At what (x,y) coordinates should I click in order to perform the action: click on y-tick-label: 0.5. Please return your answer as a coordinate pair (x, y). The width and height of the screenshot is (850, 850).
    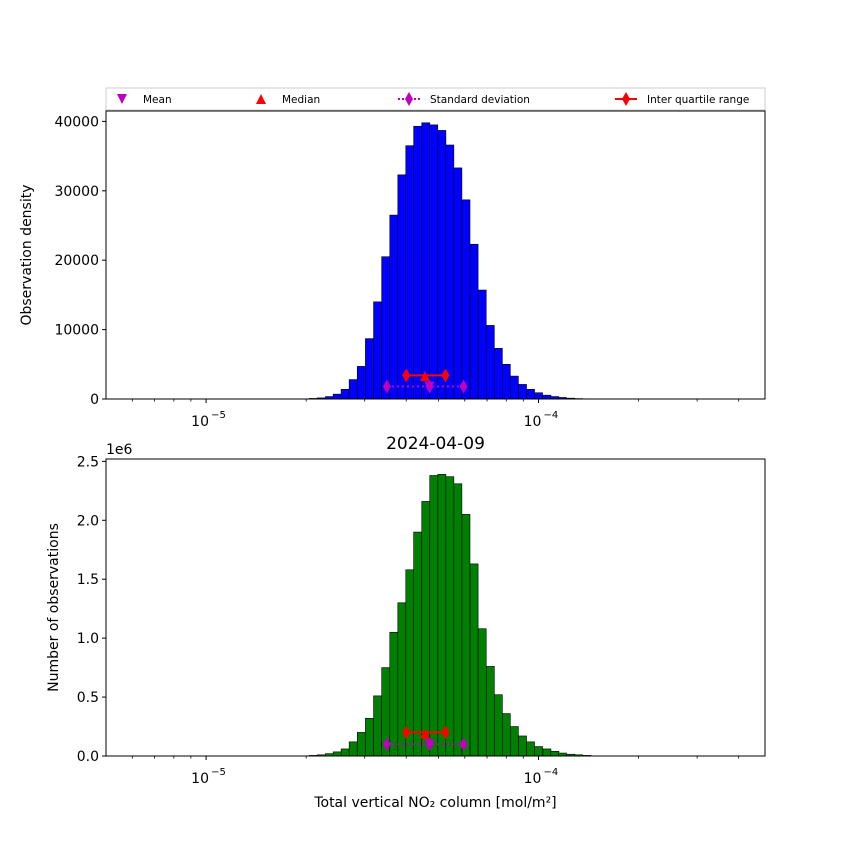
    Looking at the image, I should click on (88, 698).